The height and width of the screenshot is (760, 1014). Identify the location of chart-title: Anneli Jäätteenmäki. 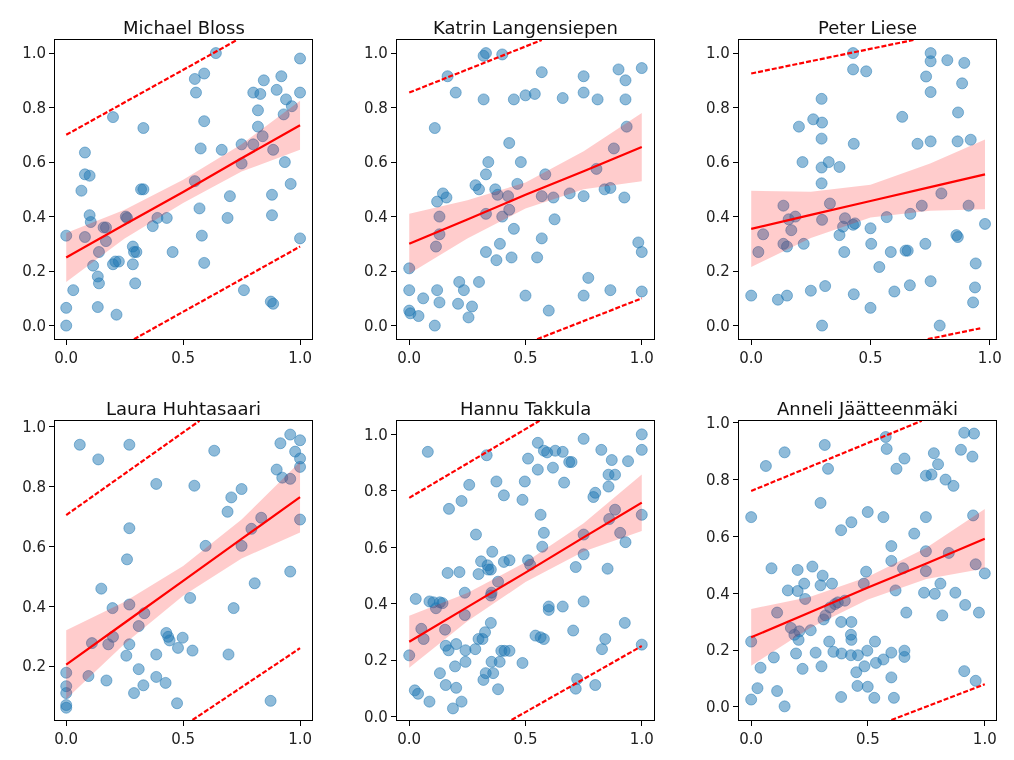
(867, 408).